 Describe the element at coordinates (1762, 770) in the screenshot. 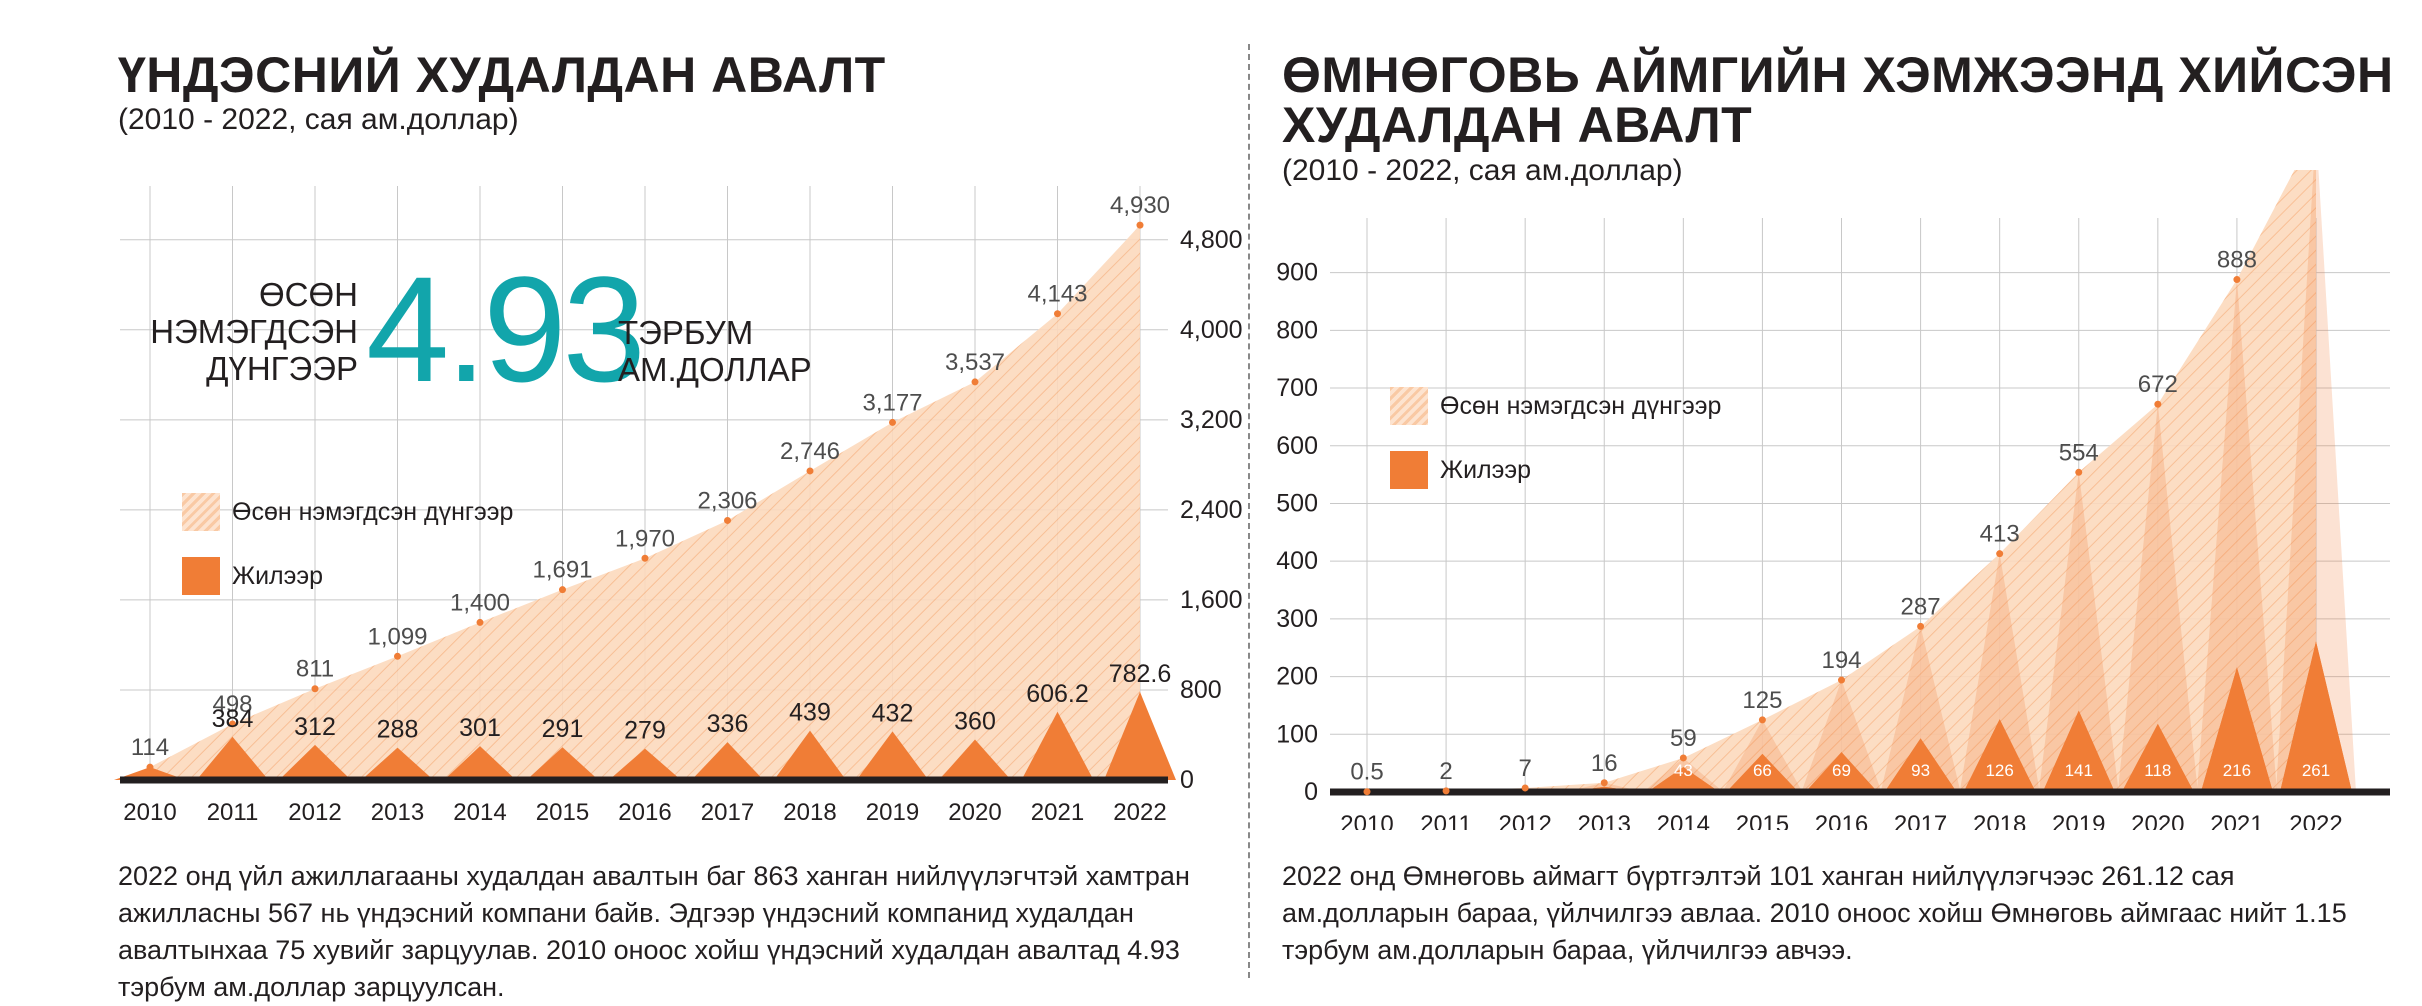

I see `yearly-value-label: 66` at that location.